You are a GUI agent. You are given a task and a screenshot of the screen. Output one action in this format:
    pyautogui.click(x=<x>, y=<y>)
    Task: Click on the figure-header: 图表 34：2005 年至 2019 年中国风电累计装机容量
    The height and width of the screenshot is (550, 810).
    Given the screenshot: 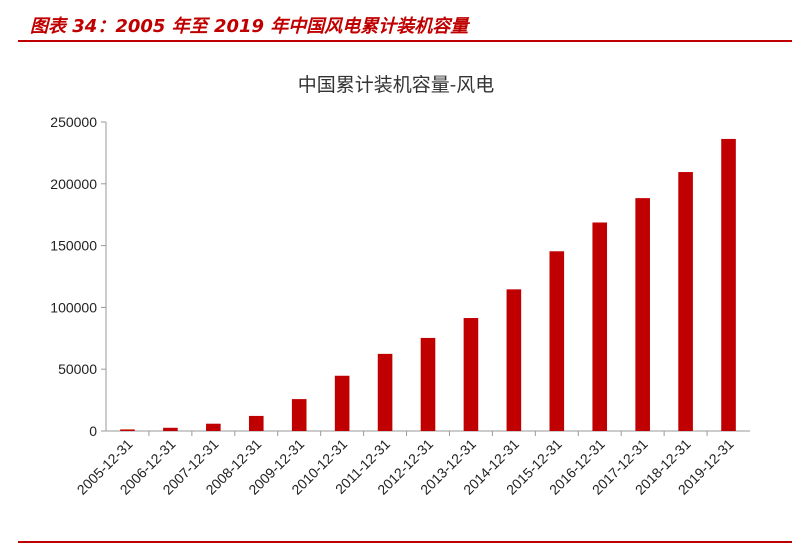 What is the action you would take?
    pyautogui.click(x=405, y=24)
    